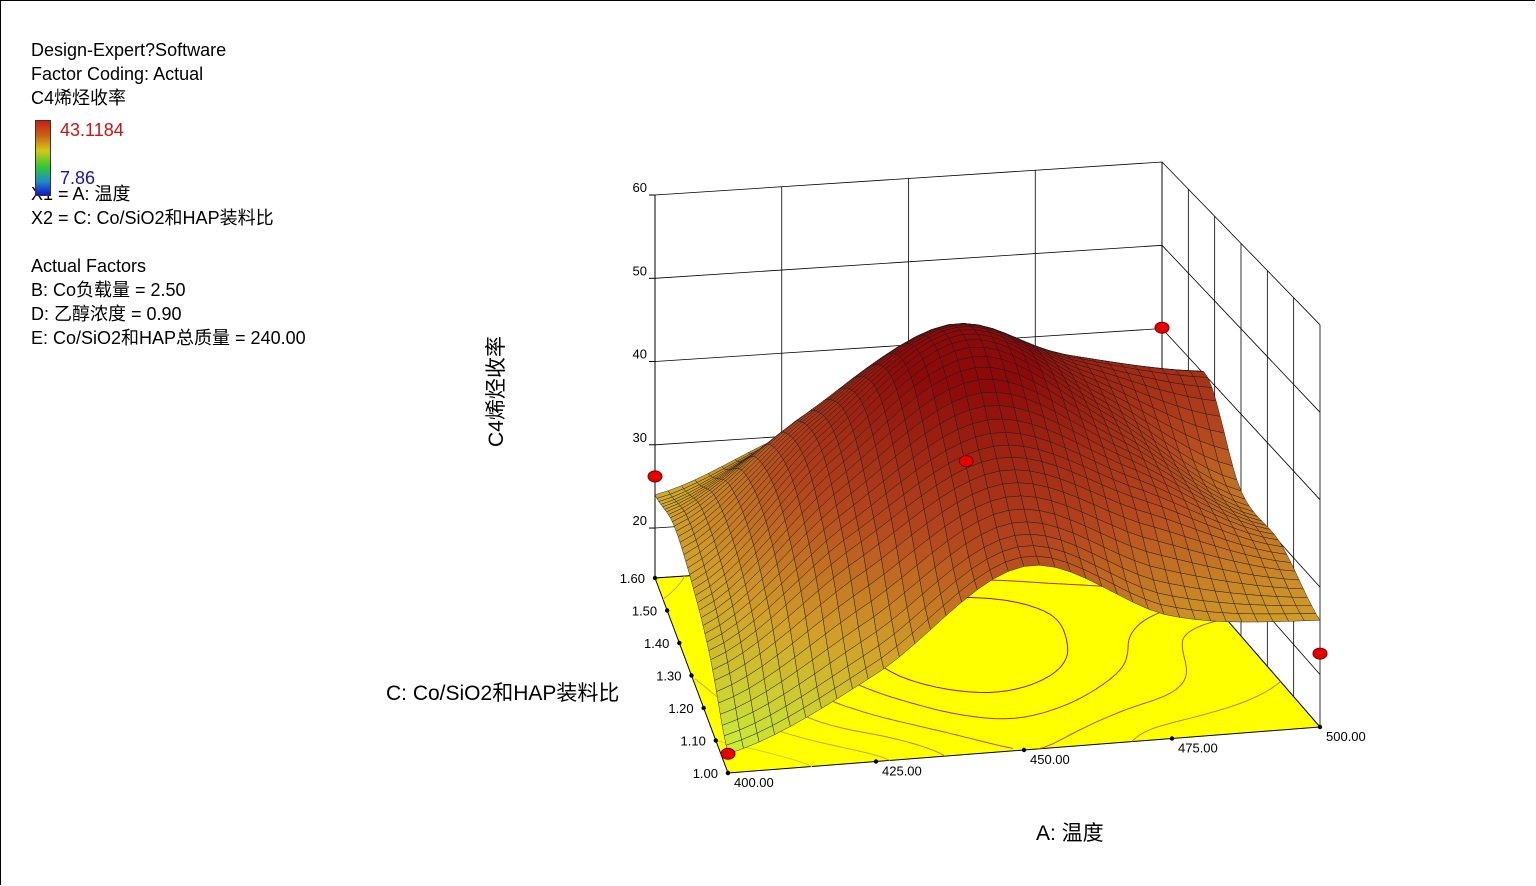  Describe the element at coordinates (640, 520) in the screenshot. I see `z-tick-label: 20` at that location.